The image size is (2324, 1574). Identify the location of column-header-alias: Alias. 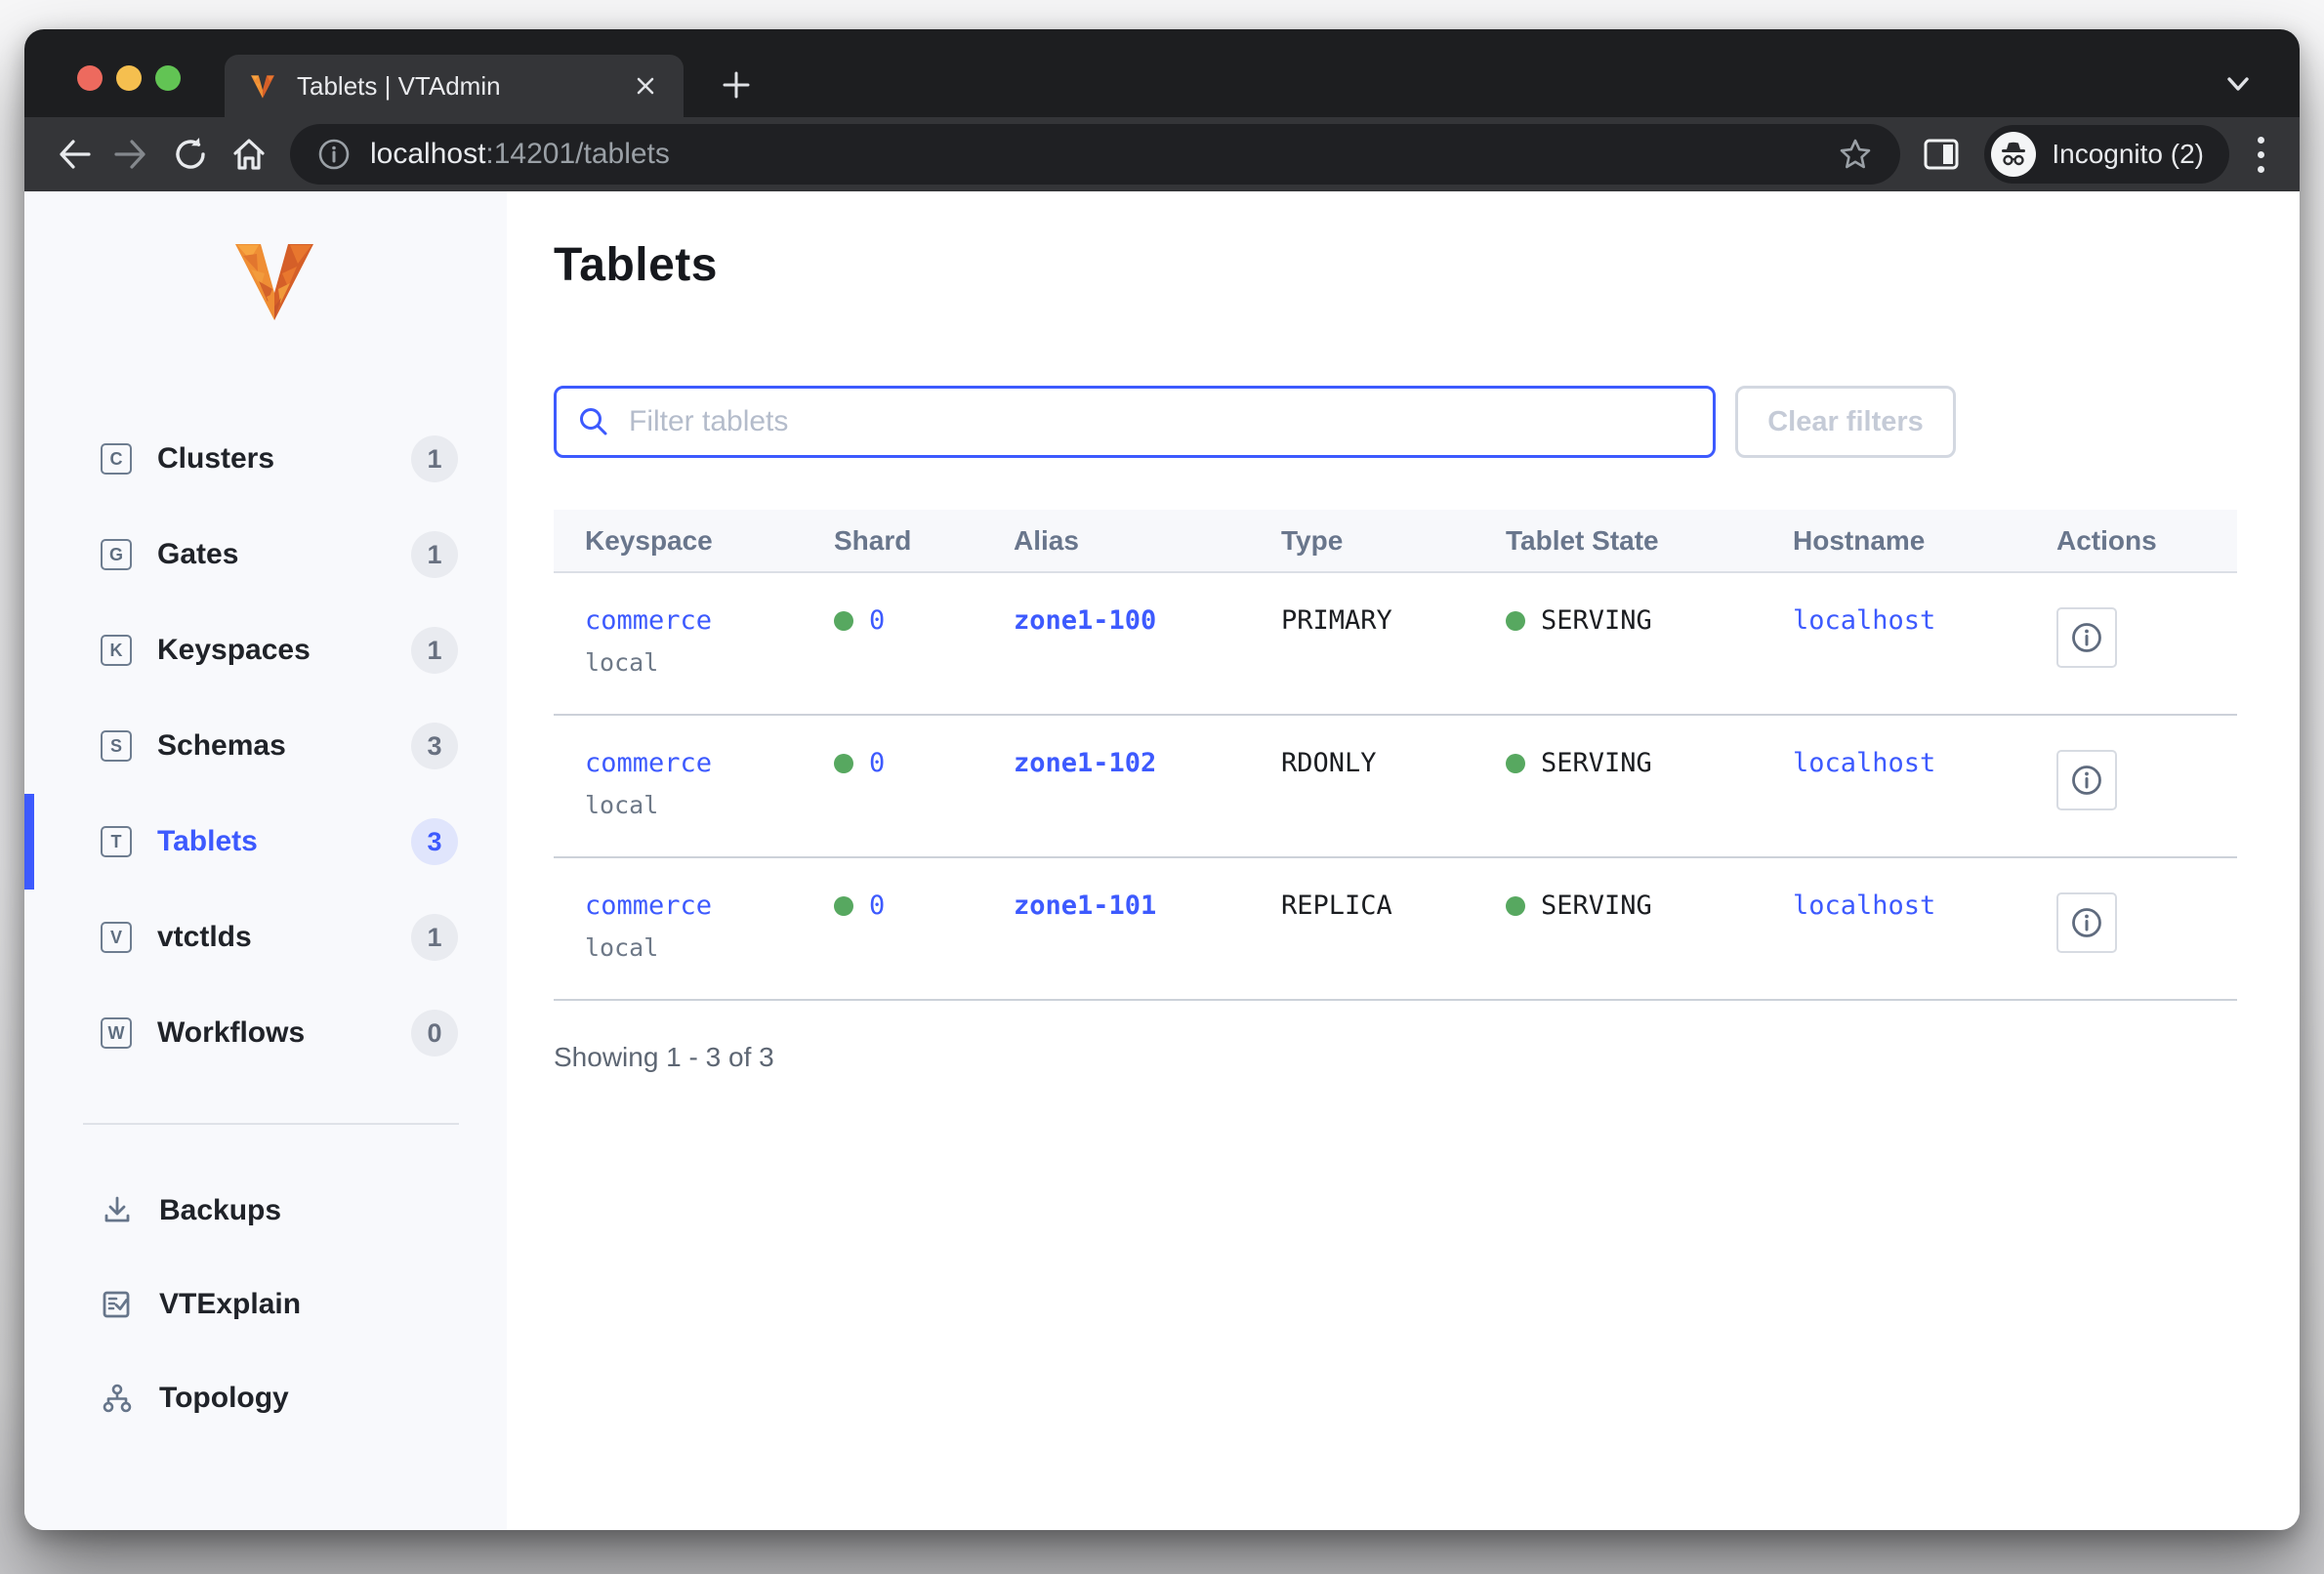
(1147, 542).